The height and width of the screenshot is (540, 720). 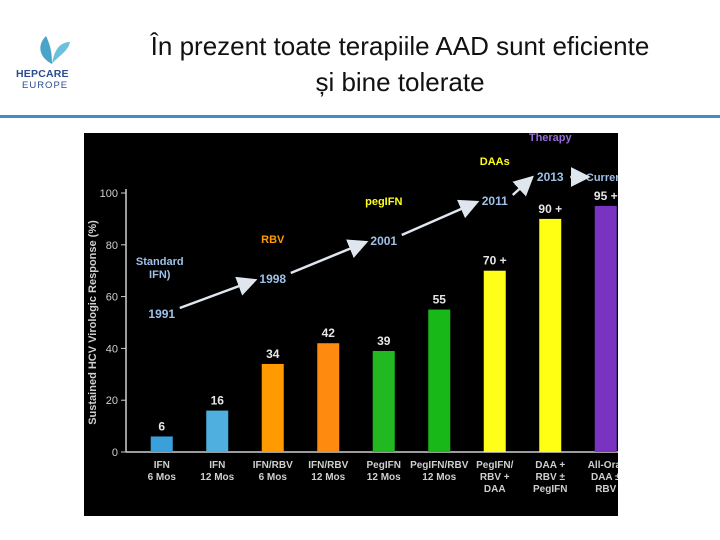 What do you see at coordinates (273, 240) in the screenshot?
I see `era-label-2-line-1: RBV` at bounding box center [273, 240].